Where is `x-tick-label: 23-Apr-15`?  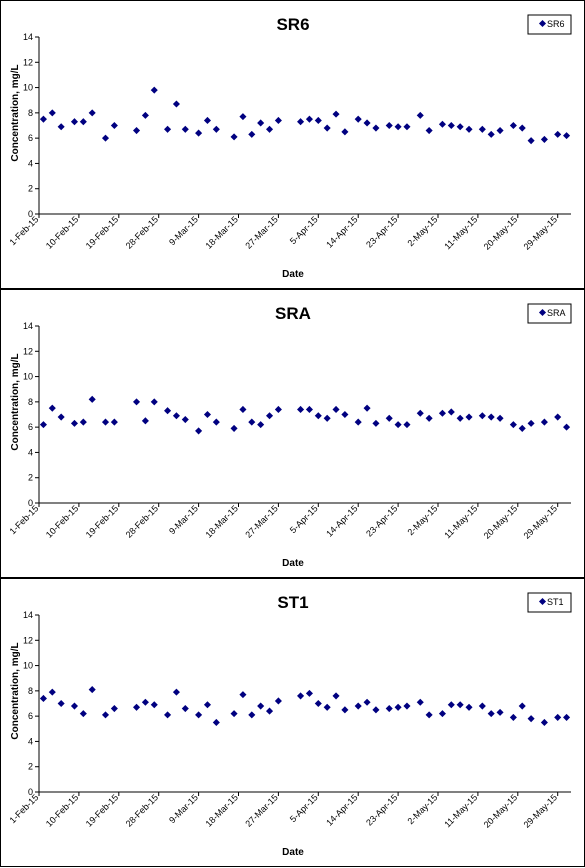 x-tick-label: 23-Apr-15 is located at coordinates (381, 231).